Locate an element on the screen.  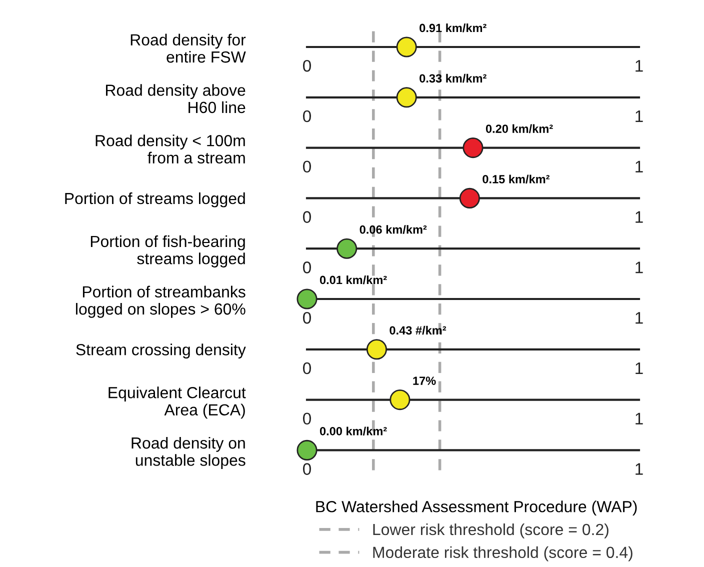
annotation: 0.91 km/km² is located at coordinates (453, 27).